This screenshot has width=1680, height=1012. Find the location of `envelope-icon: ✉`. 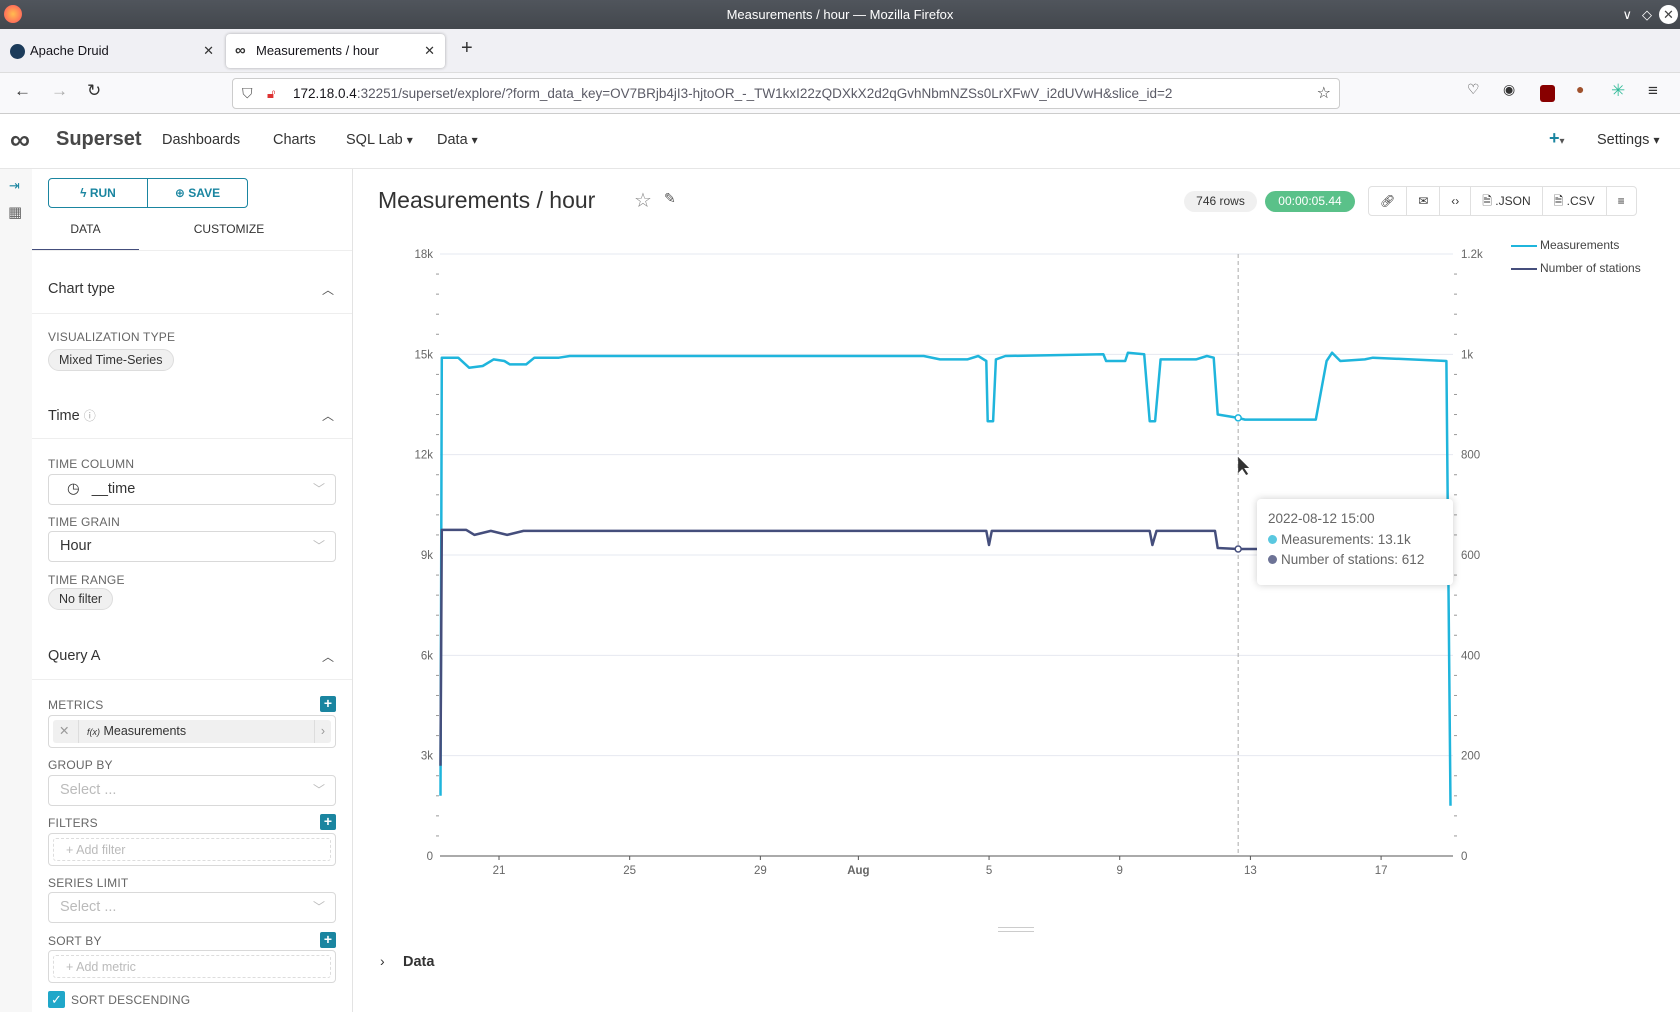

envelope-icon: ✉ is located at coordinates (1423, 201).